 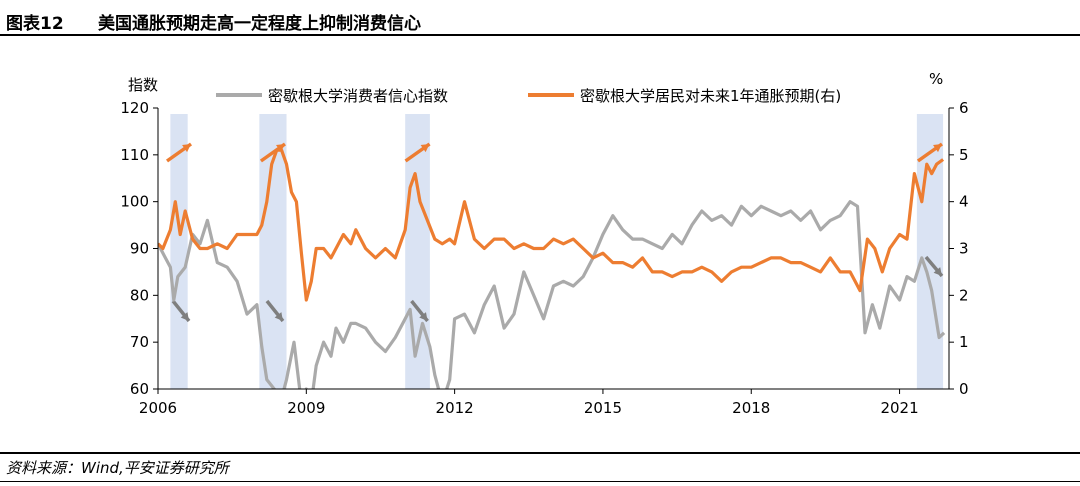 I want to click on right-tick-label: 3, so click(x=964, y=249).